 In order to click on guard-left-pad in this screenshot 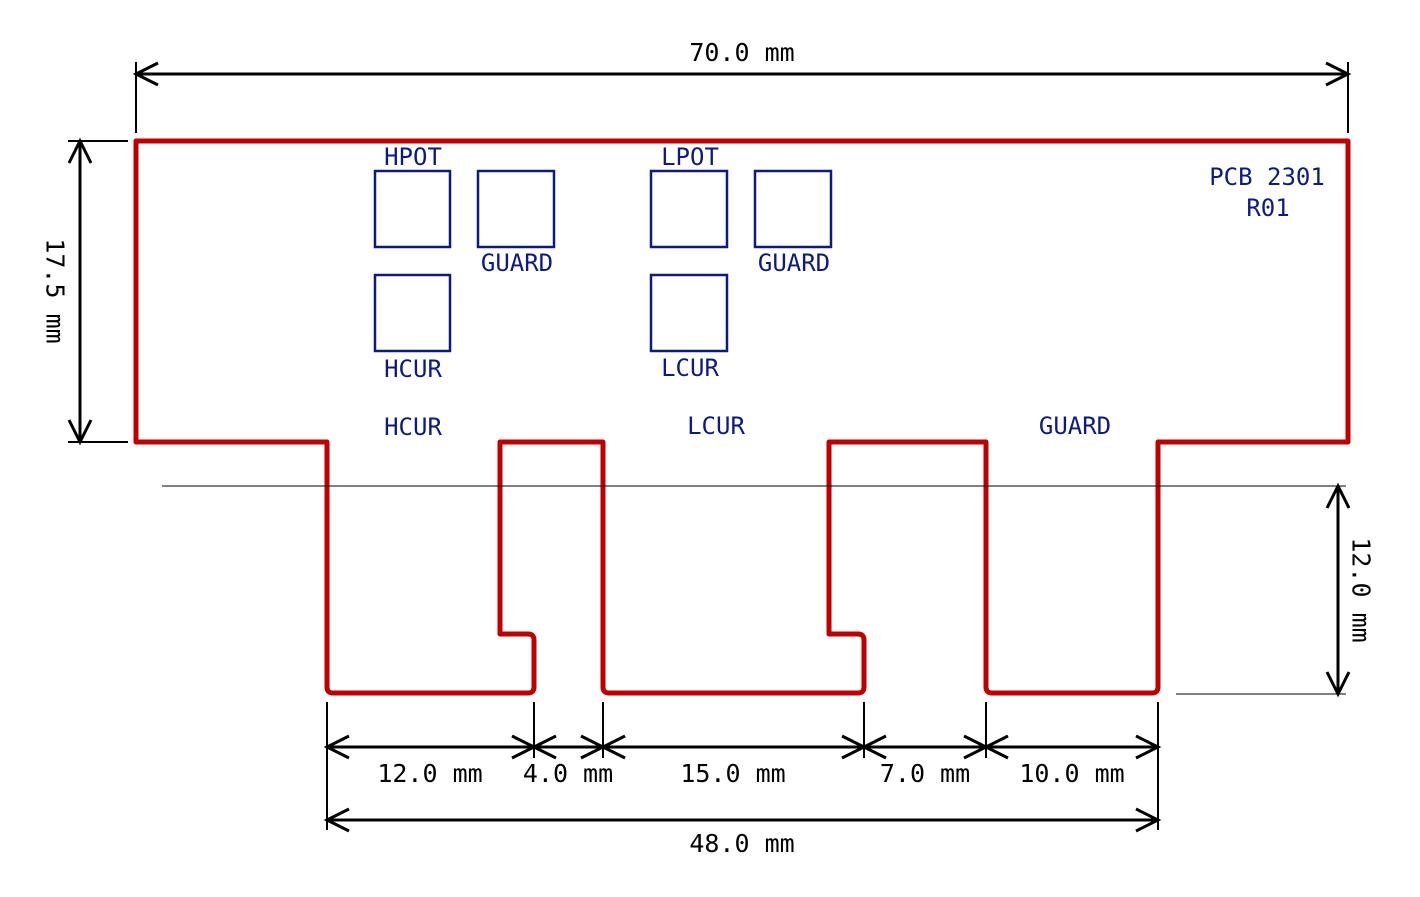, I will do `click(516, 209)`.